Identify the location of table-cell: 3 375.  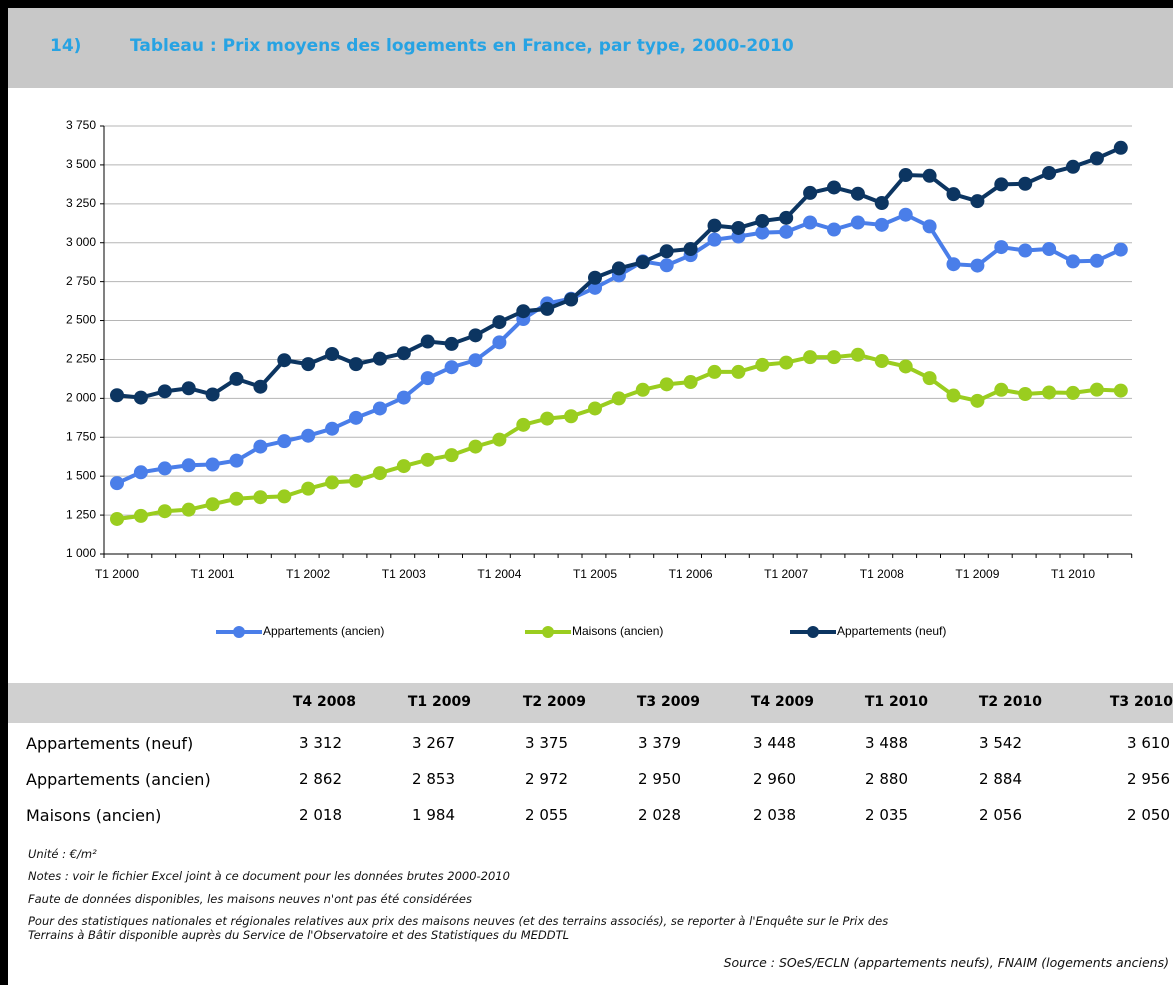
(546, 743).